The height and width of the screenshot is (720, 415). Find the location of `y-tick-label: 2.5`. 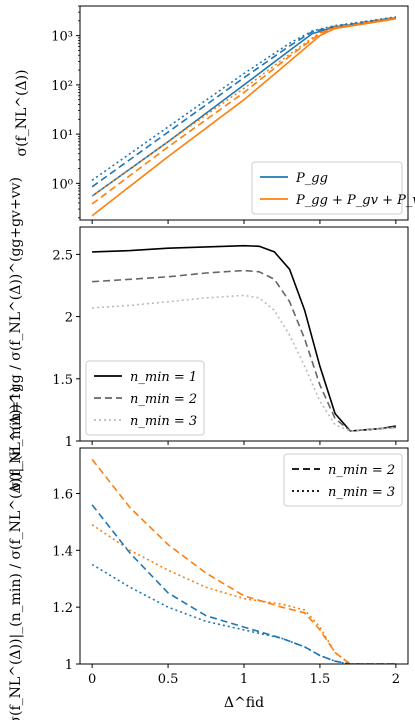

y-tick-label: 2.5 is located at coordinates (62, 255).